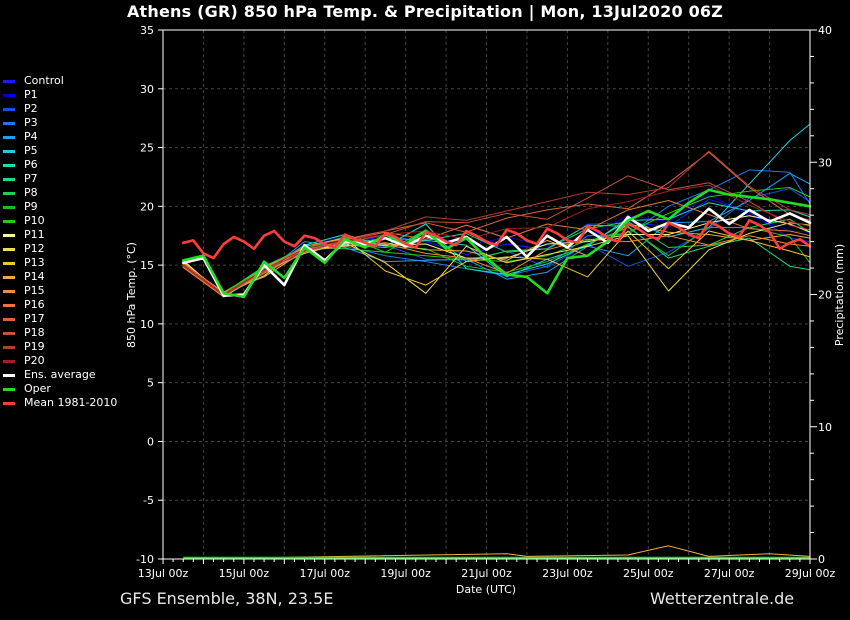 Image resolution: width=850 pixels, height=620 pixels. I want to click on source-label: Wetterzentrale.de, so click(722, 598).